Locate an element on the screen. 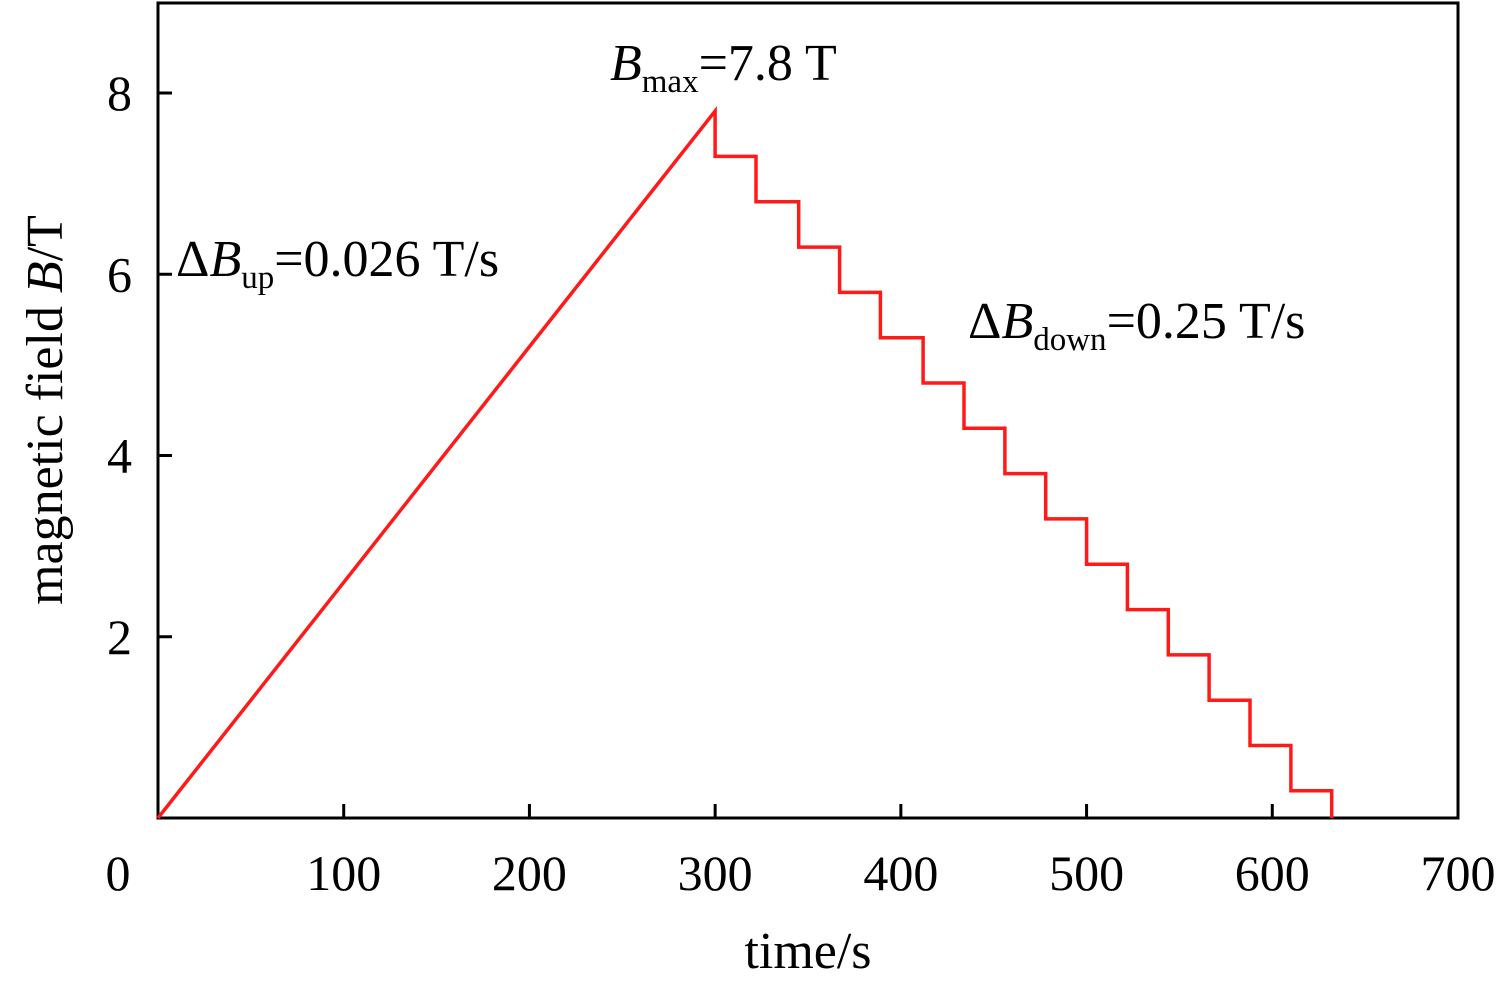 The width and height of the screenshot is (1512, 987). x-axis-ticks: 0 100 200 300 400 500 600 700 is located at coordinates (801, 852).